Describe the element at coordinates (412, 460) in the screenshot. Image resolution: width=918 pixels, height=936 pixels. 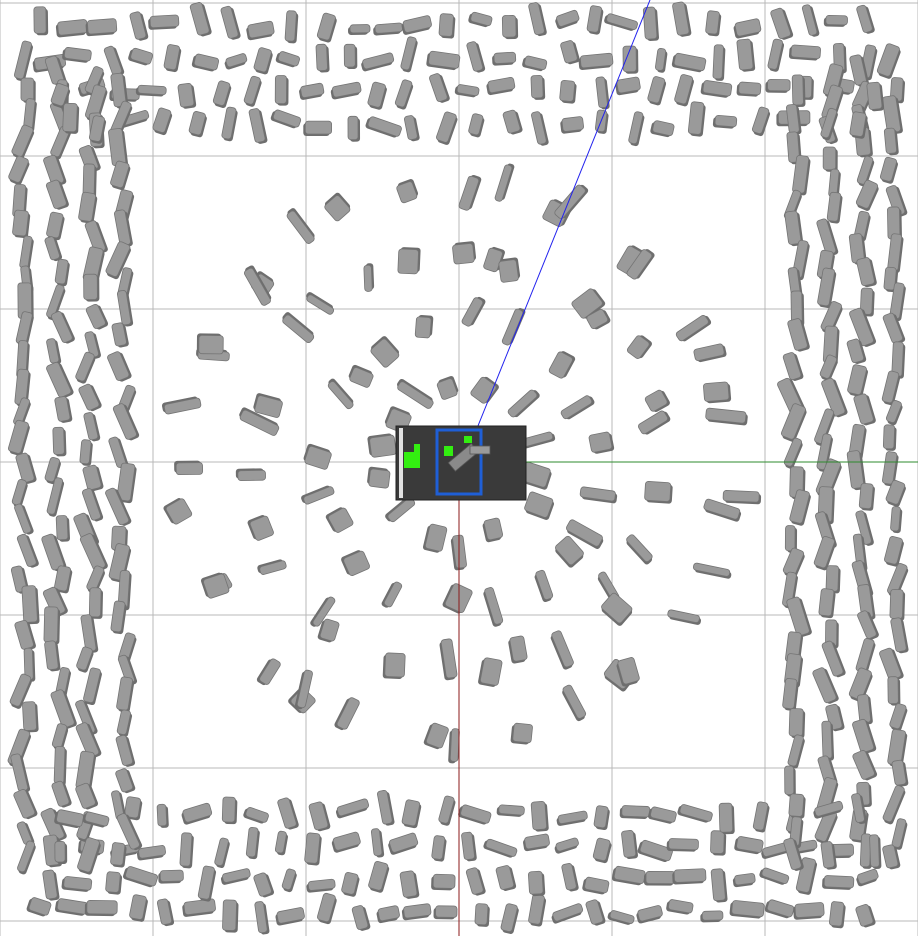
I see `green-marker-left` at that location.